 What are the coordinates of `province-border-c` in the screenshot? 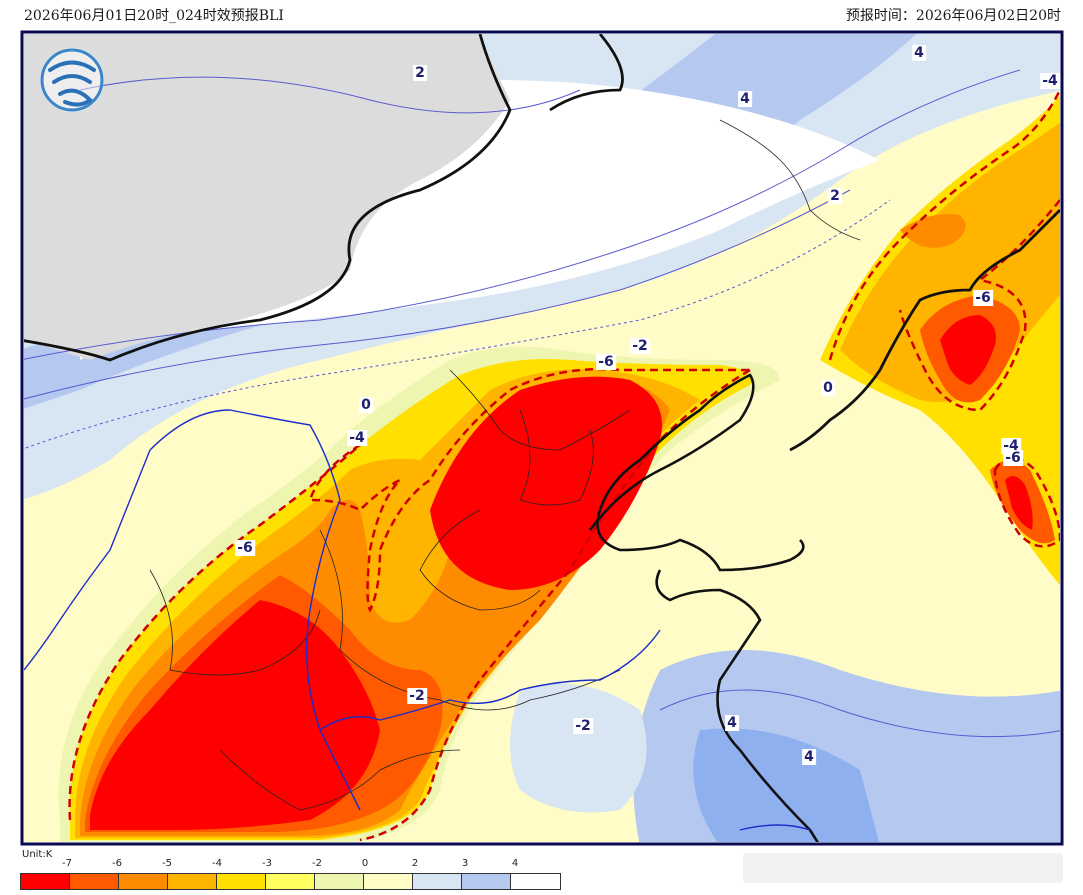 It's located at (470, 620).